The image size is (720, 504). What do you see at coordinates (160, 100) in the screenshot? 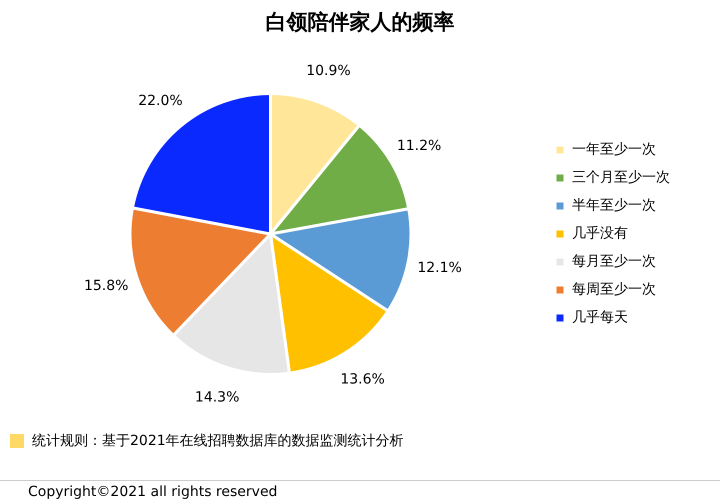
I see `data-label: 22.0%` at bounding box center [160, 100].